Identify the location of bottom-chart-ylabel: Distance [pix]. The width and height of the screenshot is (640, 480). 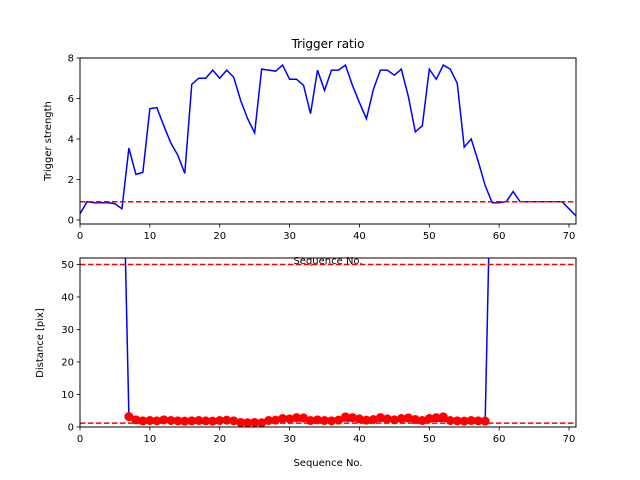
(40, 343).